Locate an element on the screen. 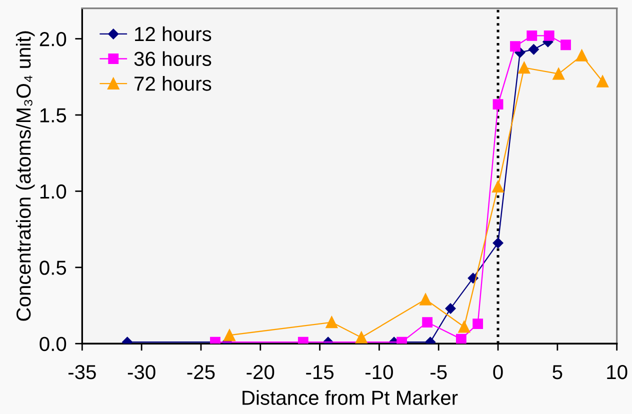 Image resolution: width=632 pixels, height=414 pixels. x-tick-label: 0 is located at coordinates (498, 372).